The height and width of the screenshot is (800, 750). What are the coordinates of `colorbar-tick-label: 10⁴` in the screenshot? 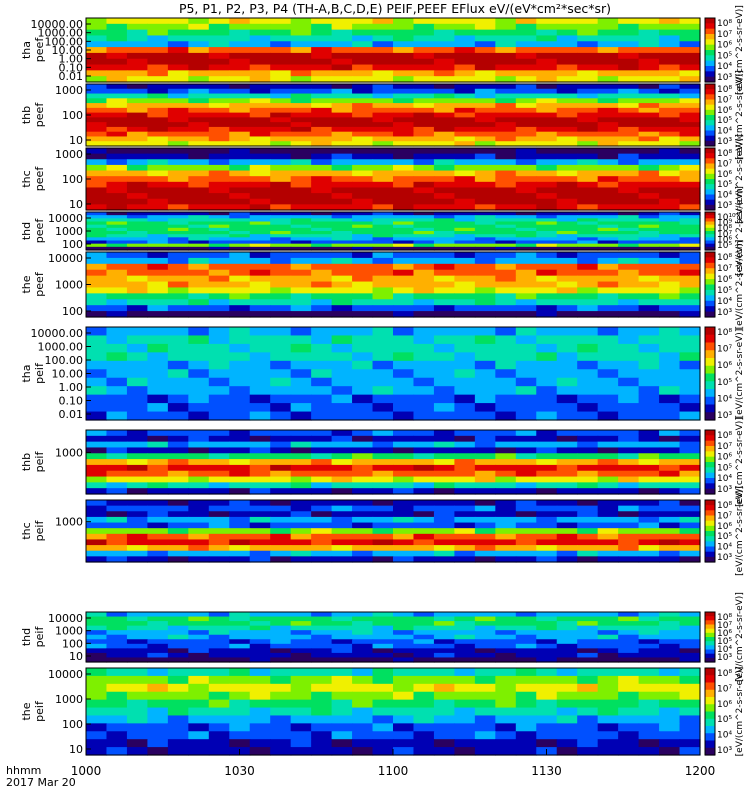 It's located at (724, 479).